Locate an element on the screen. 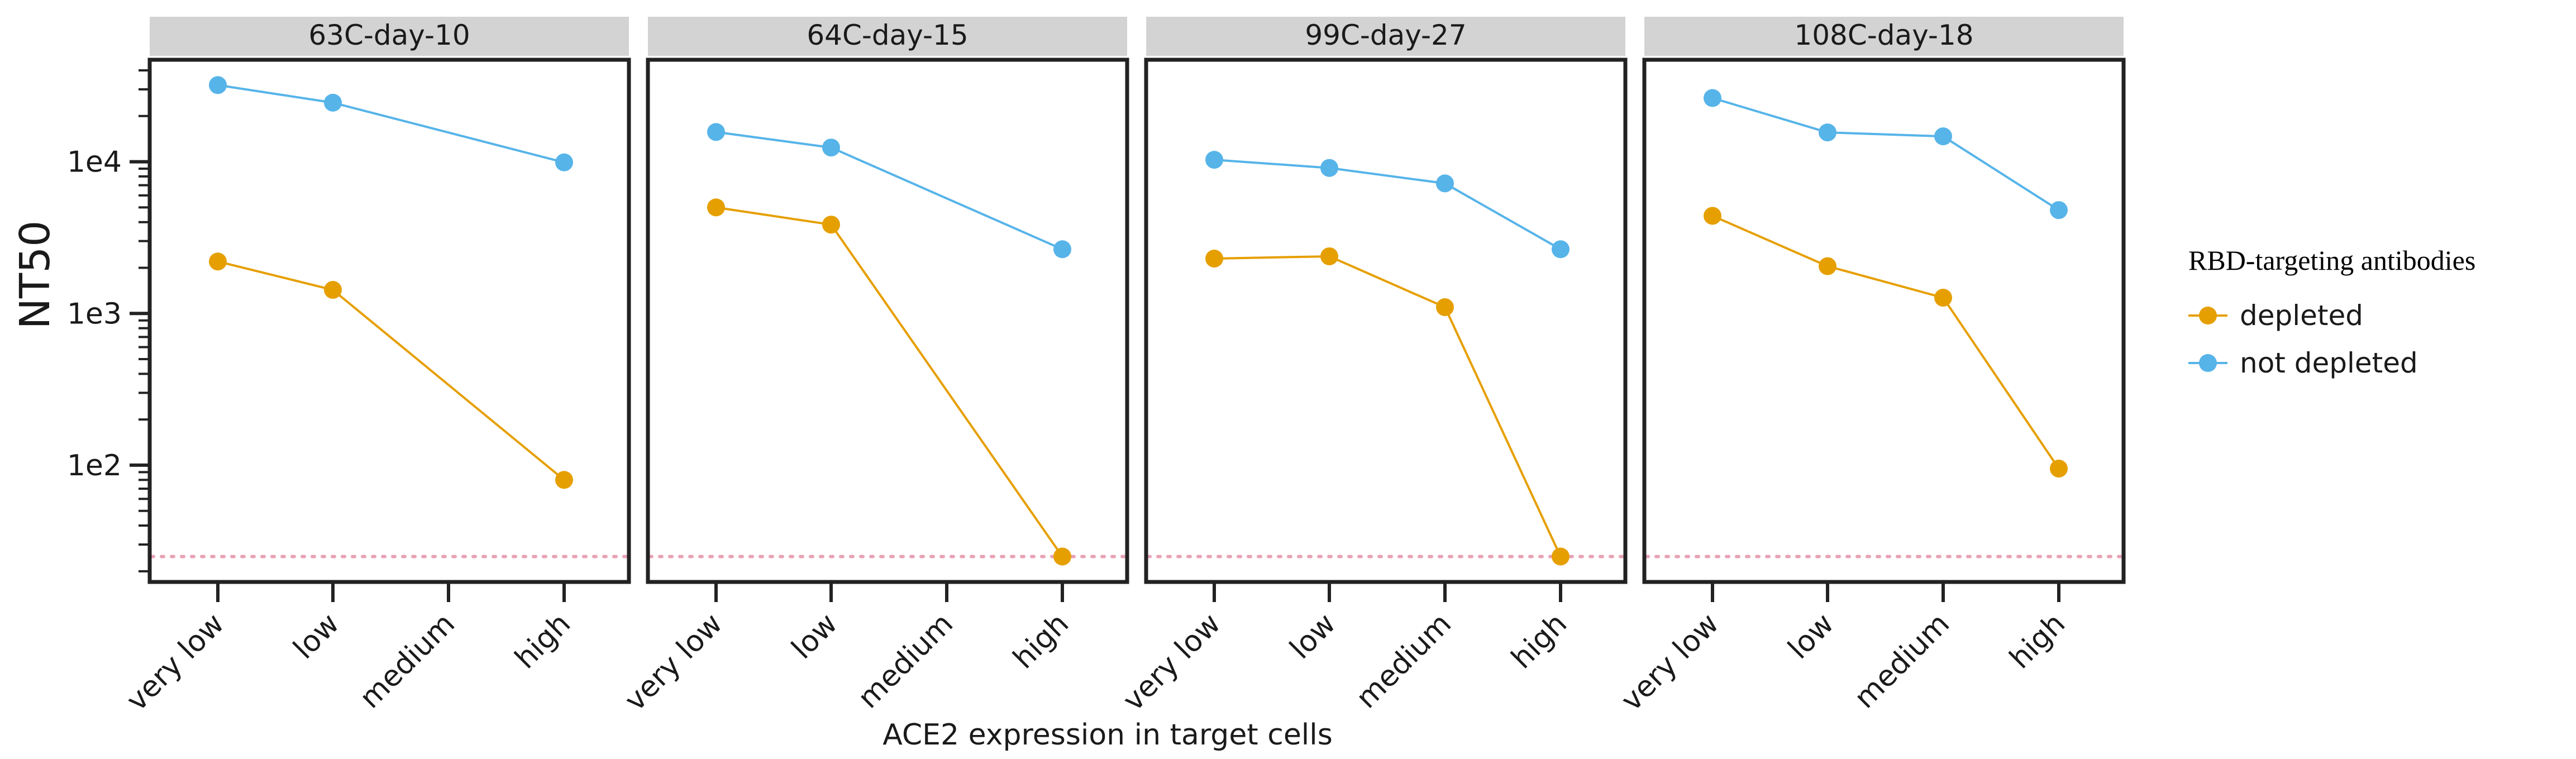  facet-title: 64C-day-15 is located at coordinates (887, 35).